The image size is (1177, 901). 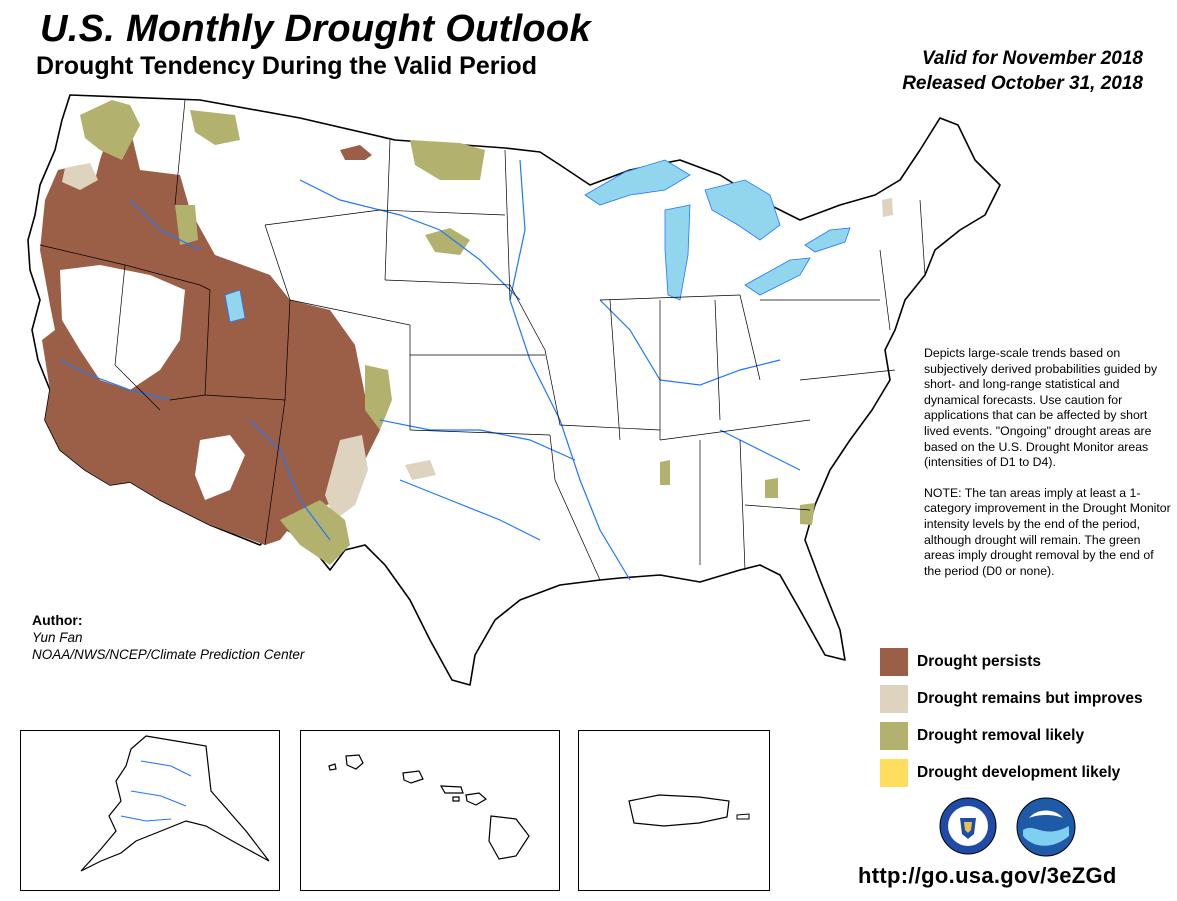 I want to click on author-org: NOAA/NWS/NCEP/Climate Prediction Center, so click(x=168, y=654).